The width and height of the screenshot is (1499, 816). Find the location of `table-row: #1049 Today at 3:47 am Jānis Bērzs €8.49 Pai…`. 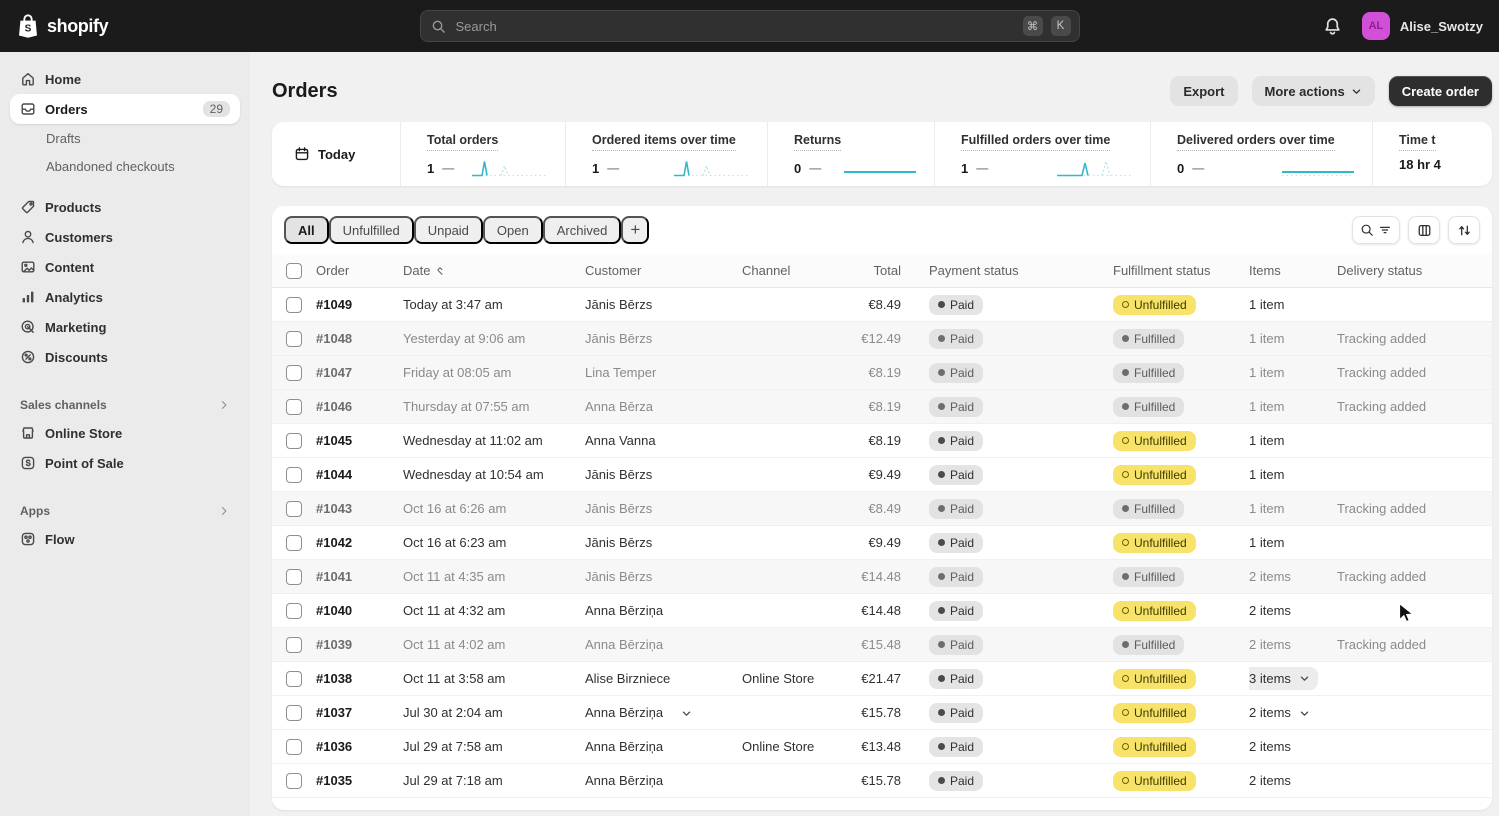

table-row: #1049 Today at 3:47 am Jānis Bērzs €8.49 Pai… is located at coordinates (882, 305).